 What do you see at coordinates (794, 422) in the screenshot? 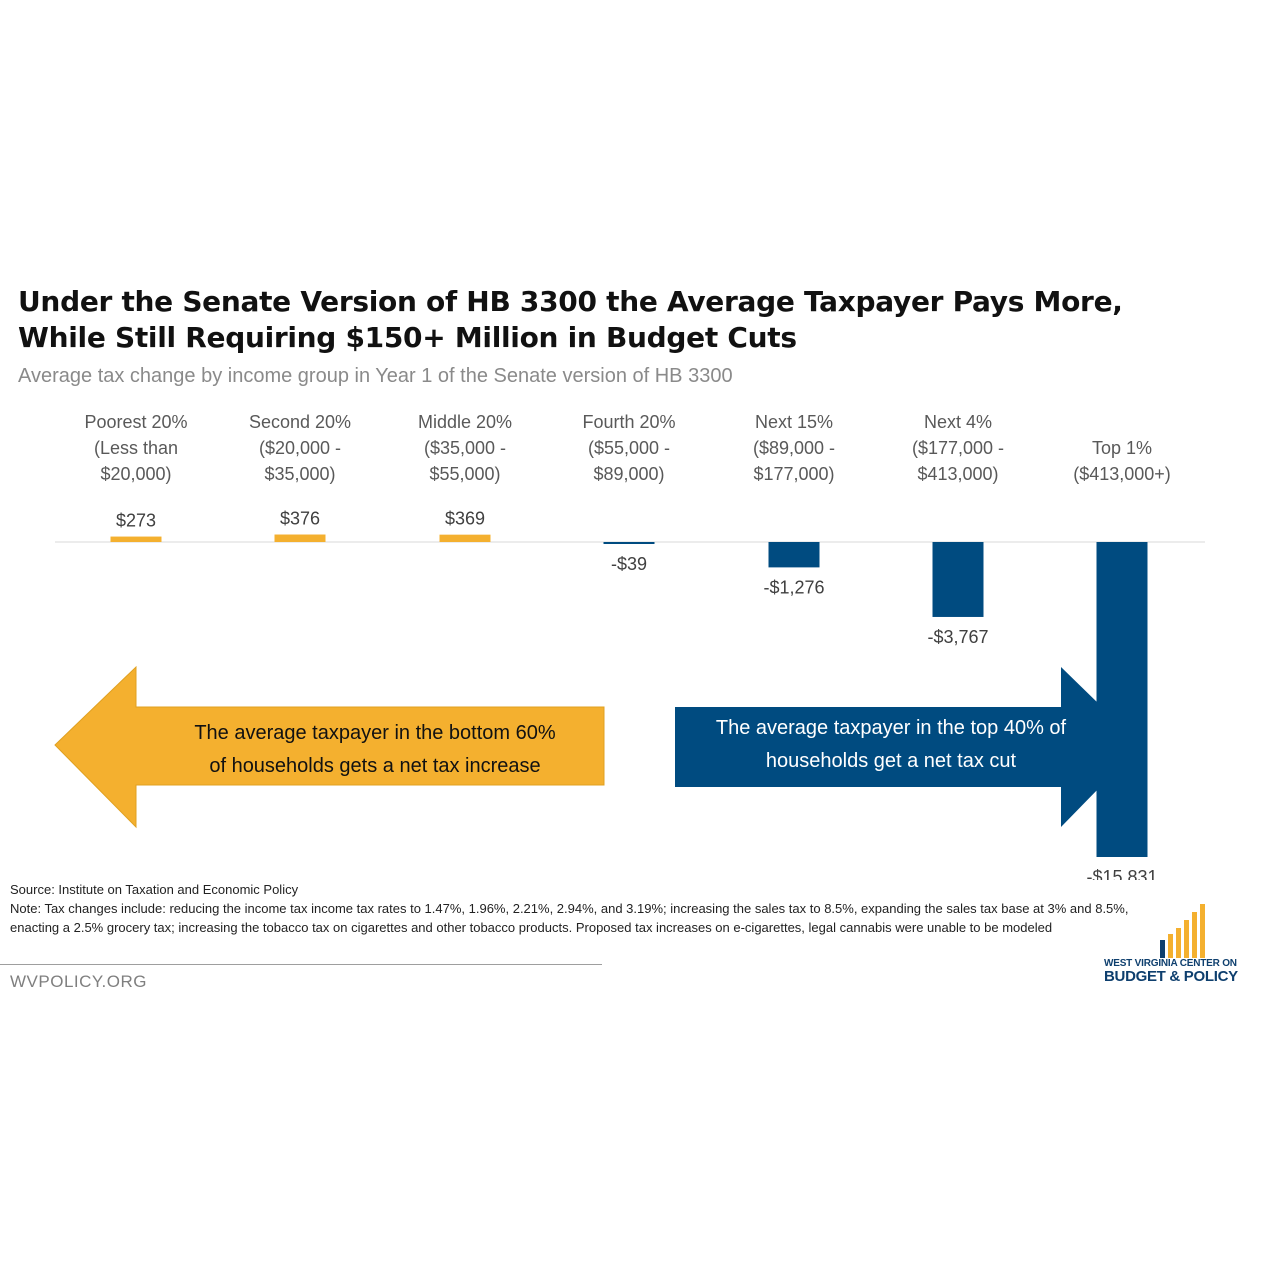
I see `category-label-line: Next 15%` at bounding box center [794, 422].